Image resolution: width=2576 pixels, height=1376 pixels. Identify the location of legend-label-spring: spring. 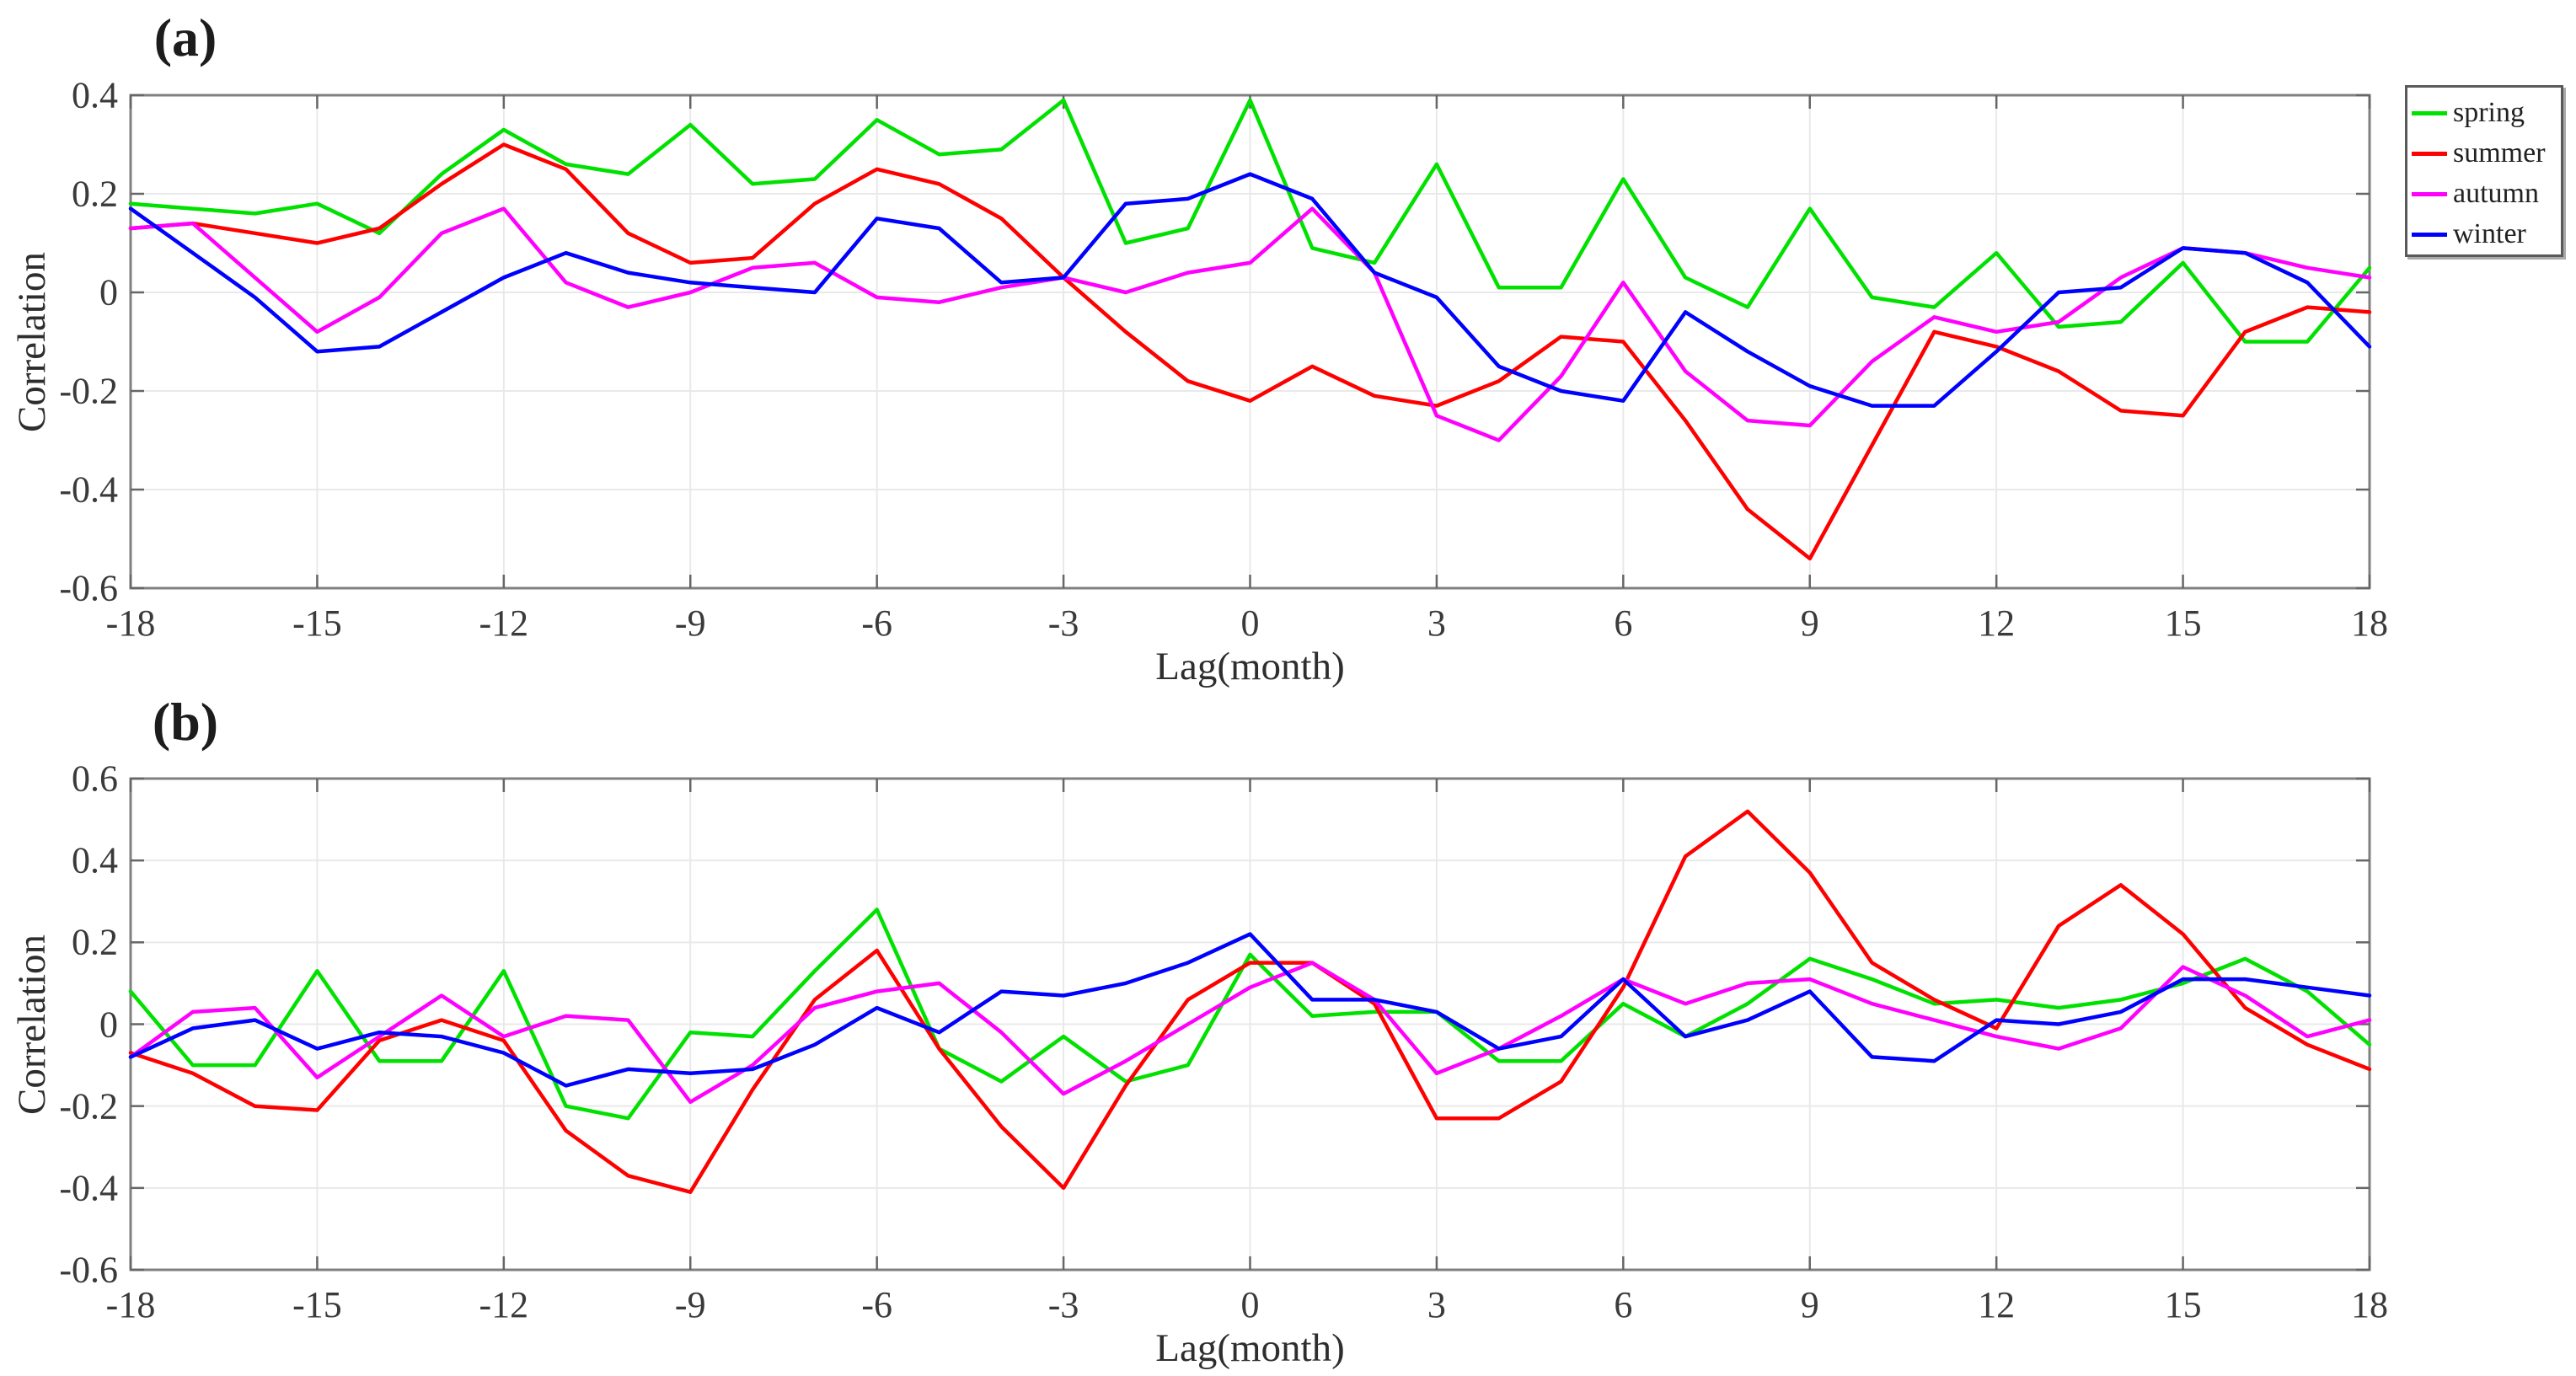
(2489, 112).